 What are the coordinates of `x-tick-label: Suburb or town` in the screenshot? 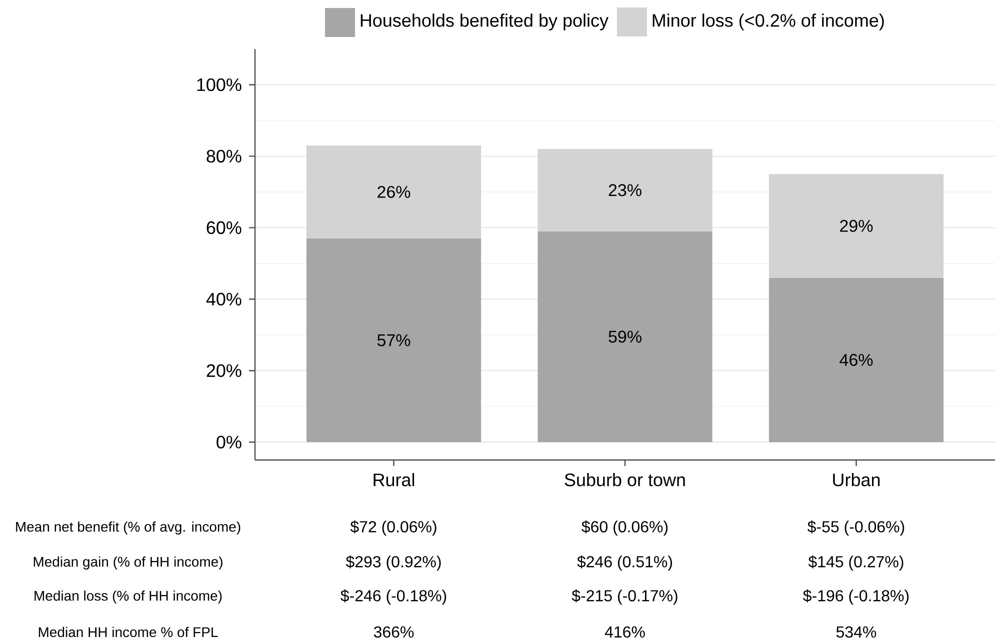 It's located at (624, 479).